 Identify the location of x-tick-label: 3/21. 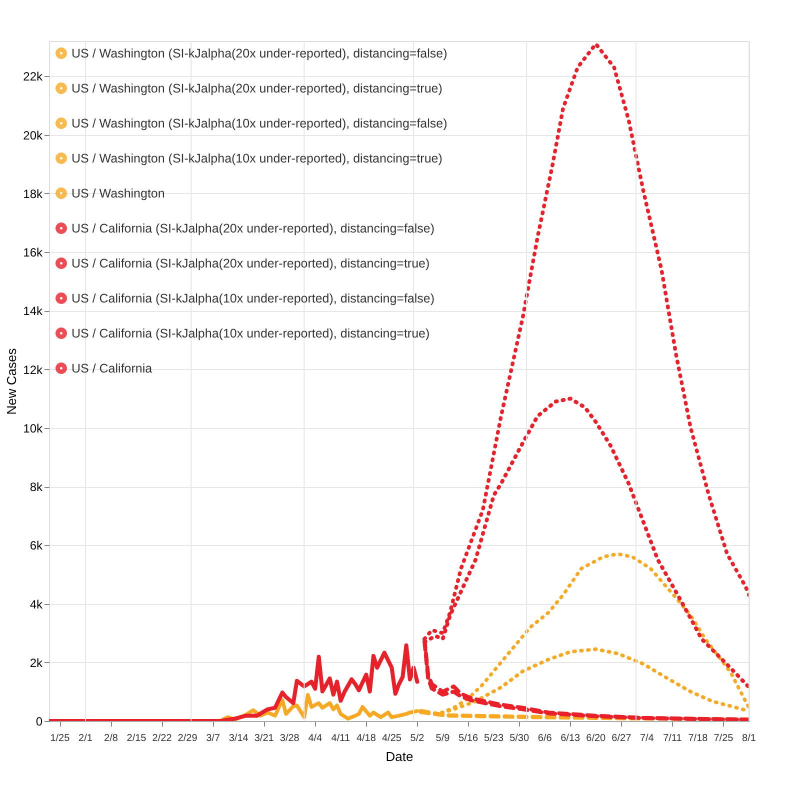
(264, 738).